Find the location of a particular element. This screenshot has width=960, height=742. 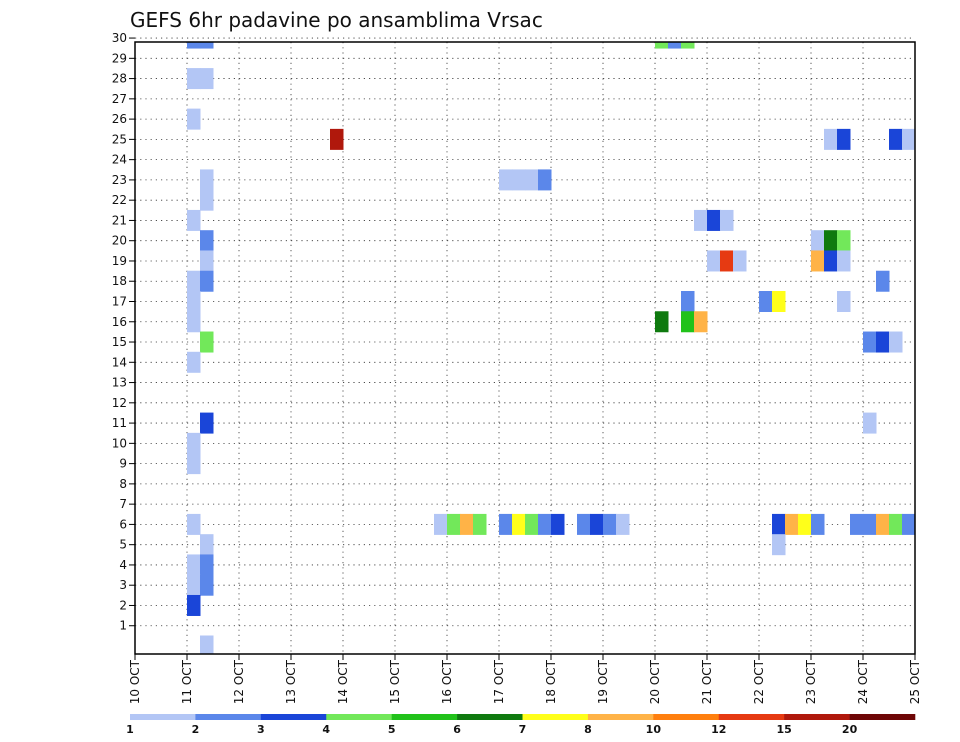

x-tick-label: 23 OCT is located at coordinates (811, 681).